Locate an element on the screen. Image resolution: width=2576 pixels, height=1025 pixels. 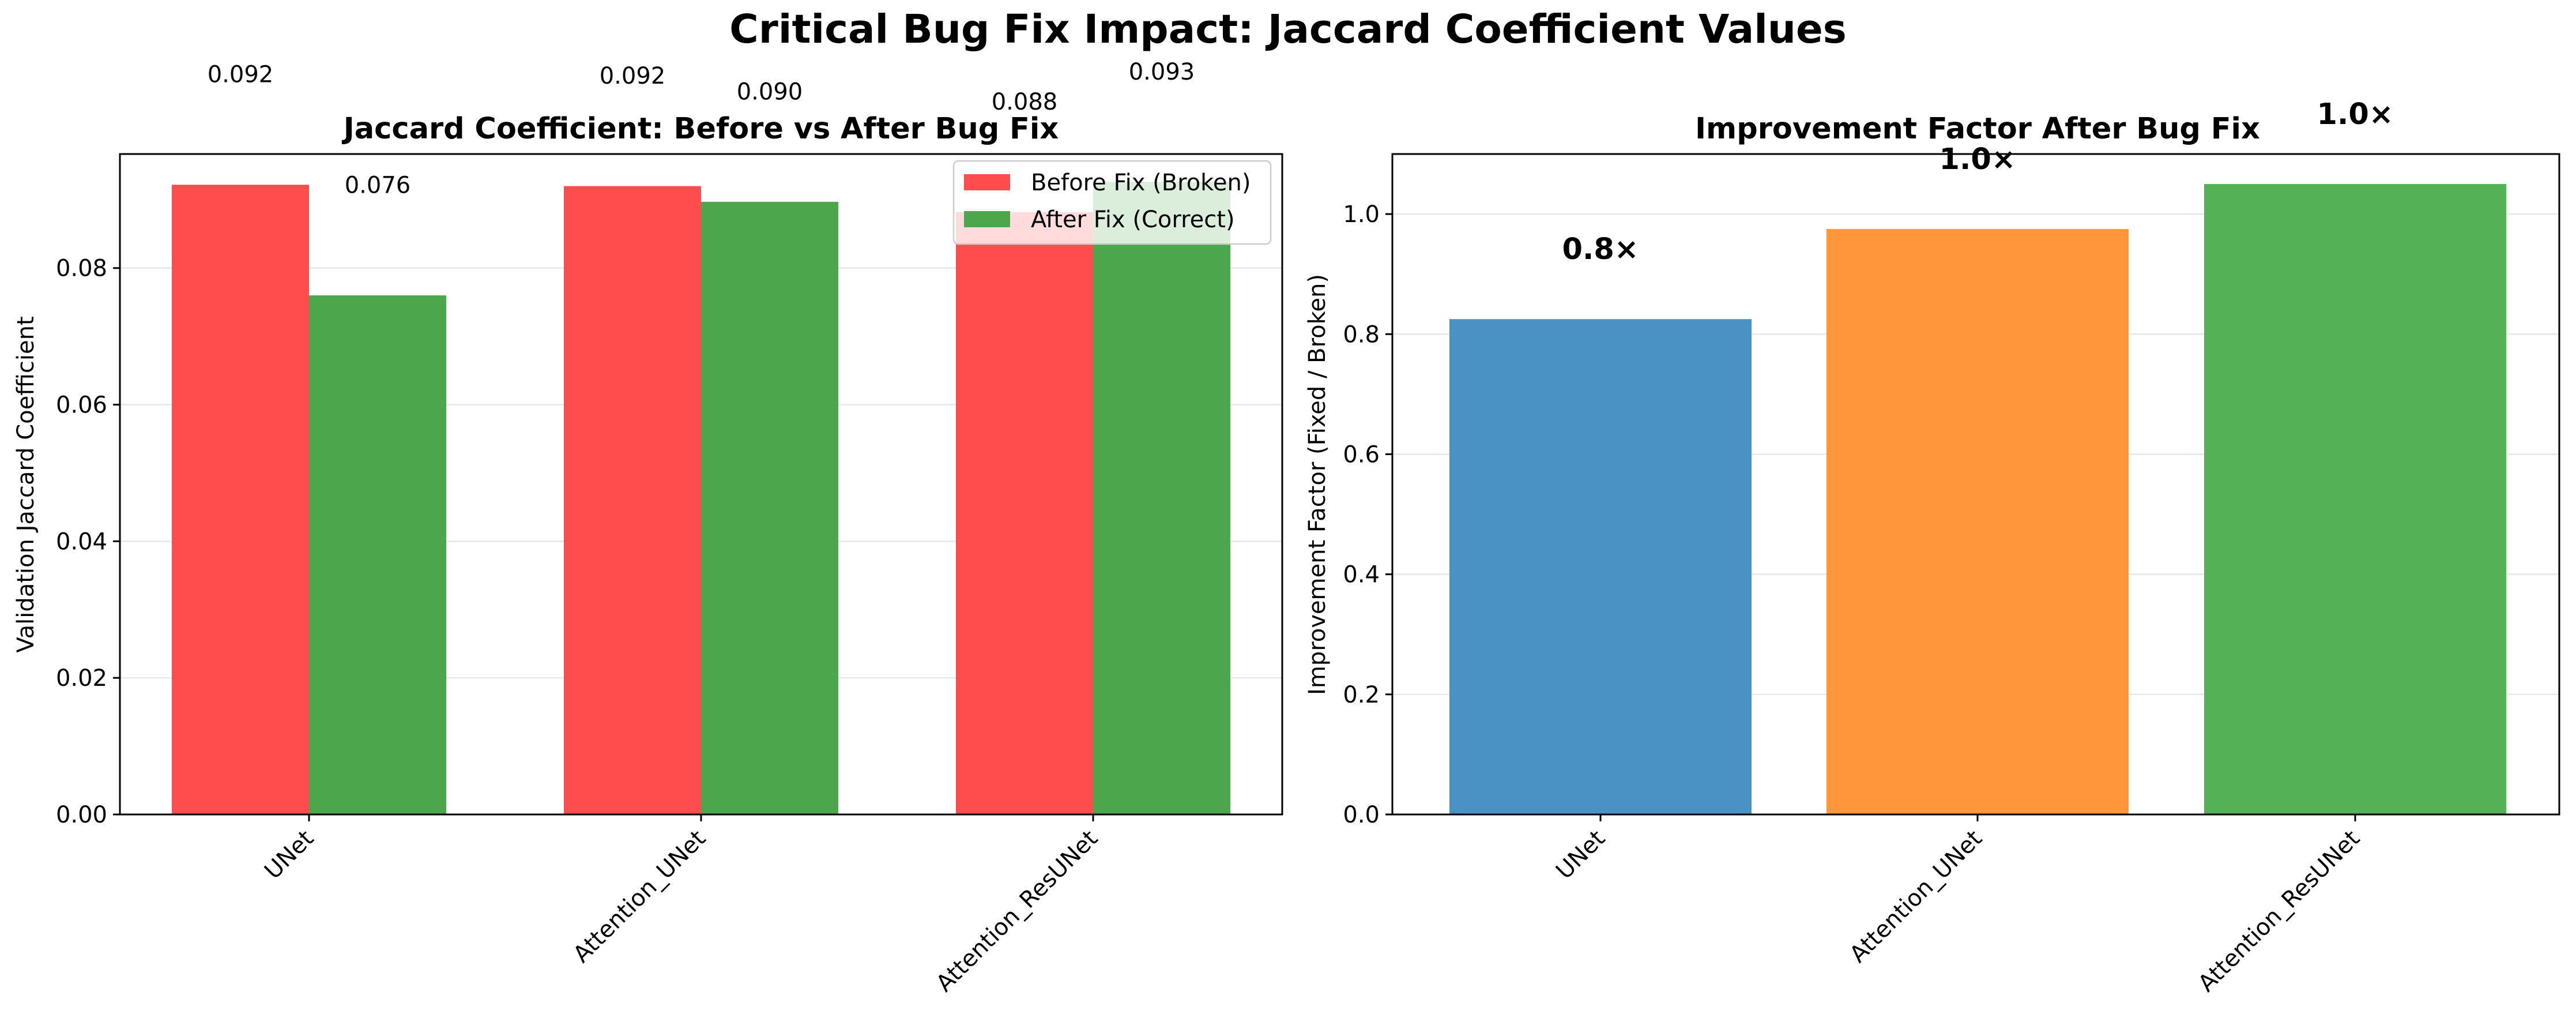
y-tick-label: 0.8 is located at coordinates (1361, 334).